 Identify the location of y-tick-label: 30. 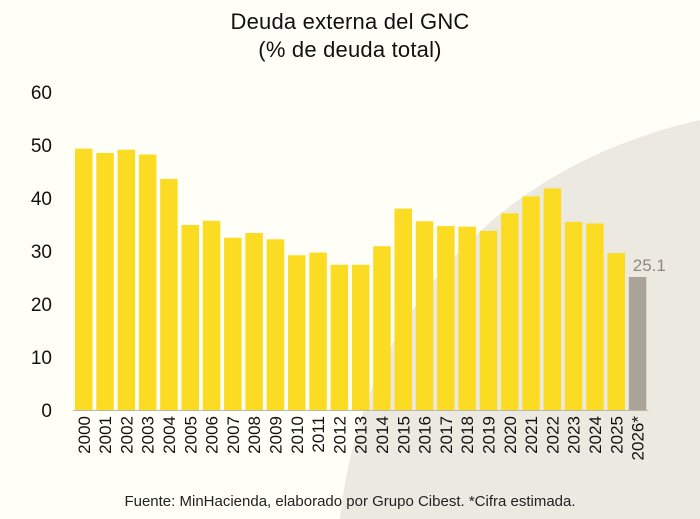
(41, 252).